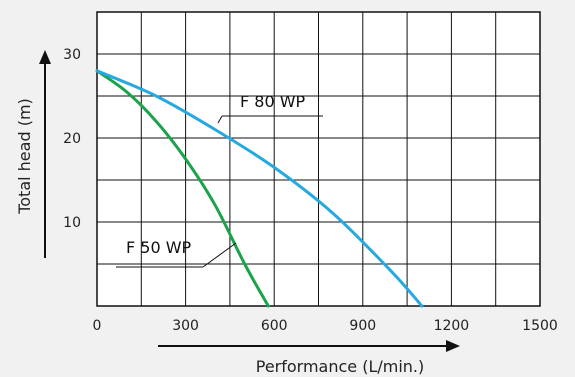 The height and width of the screenshot is (377, 575). I want to click on y-tick-label: 30, so click(72, 55).